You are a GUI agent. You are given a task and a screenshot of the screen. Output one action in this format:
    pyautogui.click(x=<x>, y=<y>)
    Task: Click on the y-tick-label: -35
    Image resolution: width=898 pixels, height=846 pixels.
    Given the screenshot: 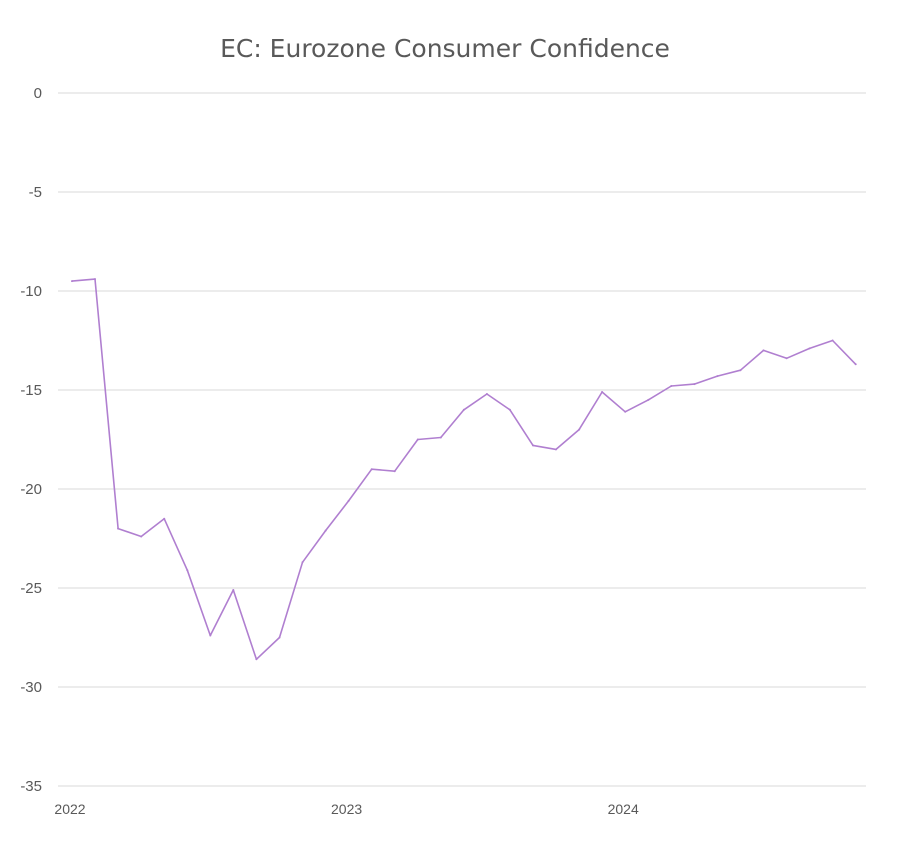 What is the action you would take?
    pyautogui.click(x=31, y=786)
    